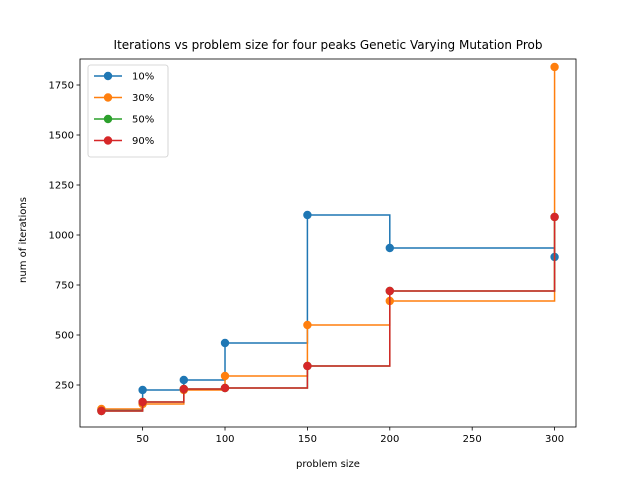 The image size is (640, 480). I want to click on y-tick-label: 1750, so click(61, 86).